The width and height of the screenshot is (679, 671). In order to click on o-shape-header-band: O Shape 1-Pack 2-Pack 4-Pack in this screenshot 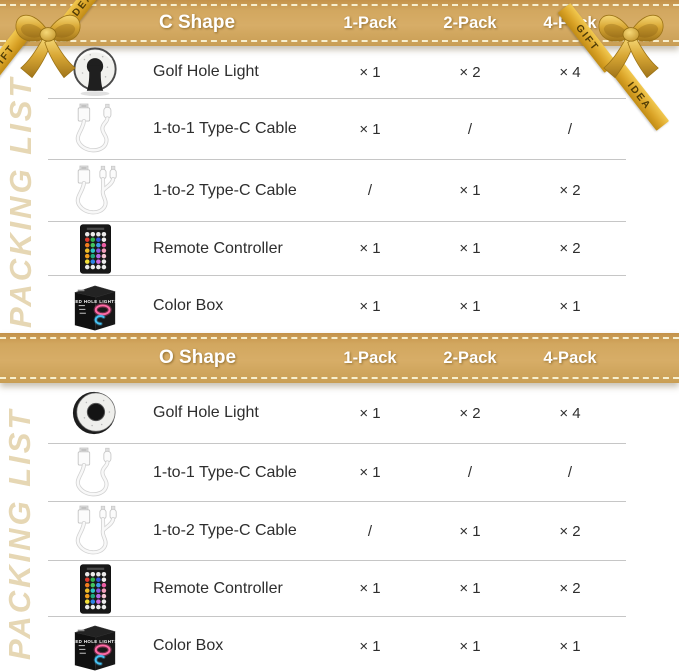, I will do `click(339, 358)`.